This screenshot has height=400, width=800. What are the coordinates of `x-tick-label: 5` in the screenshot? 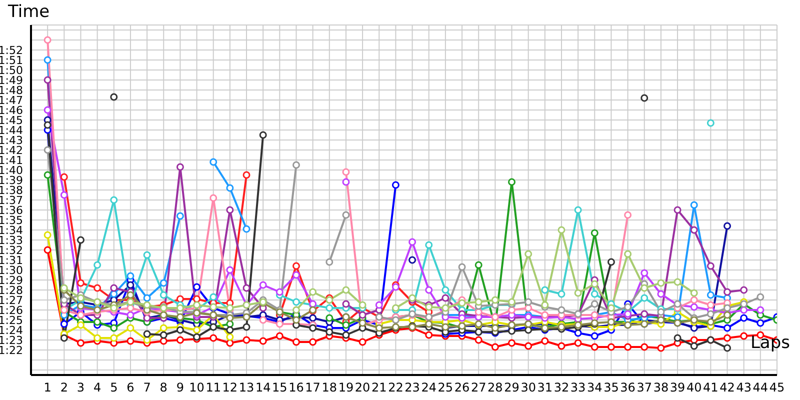 It's located at (114, 387).